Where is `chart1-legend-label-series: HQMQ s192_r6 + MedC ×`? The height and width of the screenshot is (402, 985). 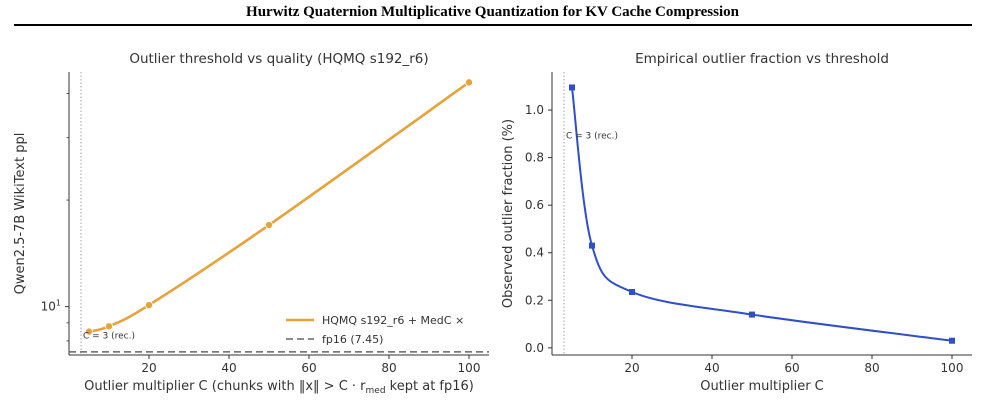 chart1-legend-label-series: HQMQ s192_r6 + MedC × is located at coordinates (393, 320).